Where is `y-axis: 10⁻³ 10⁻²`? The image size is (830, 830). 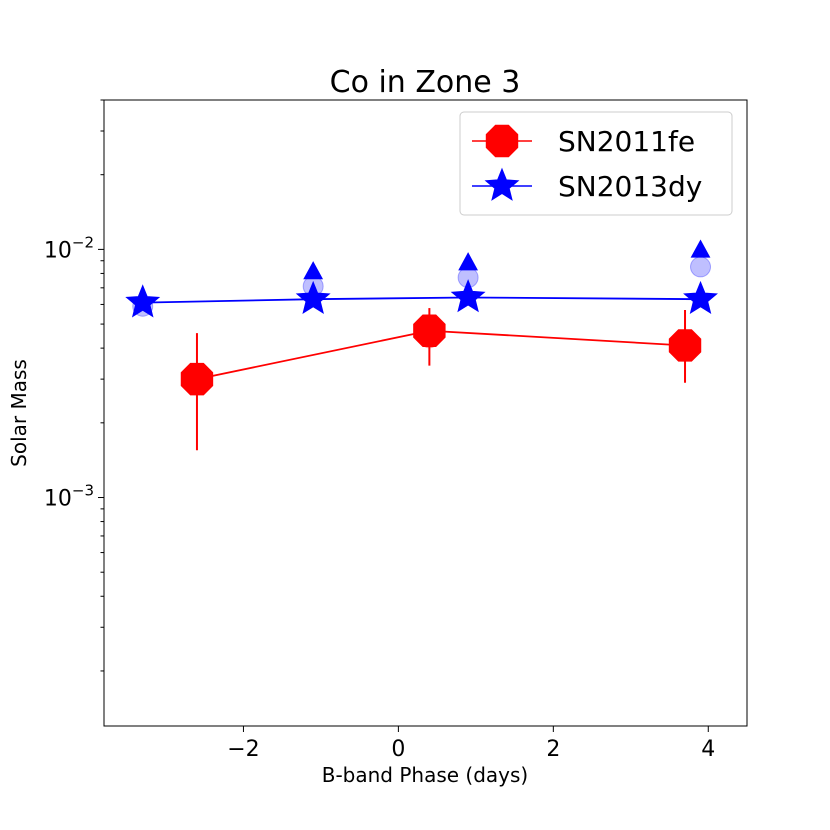
y-axis: 10⁻³ 10⁻² is located at coordinates (74, 385).